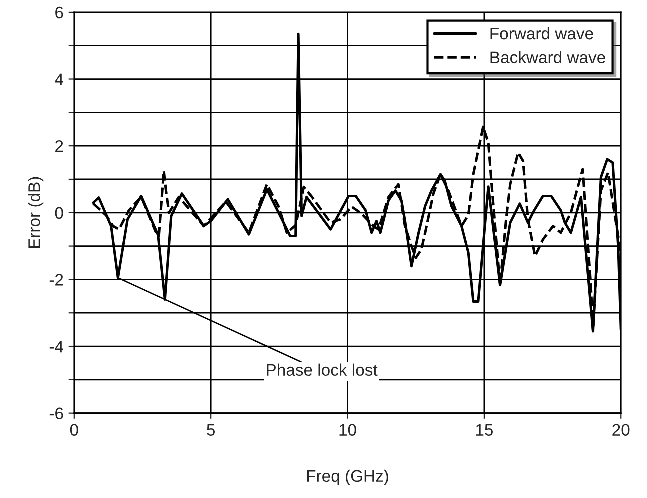 The height and width of the screenshot is (498, 647). I want to click on x-tick-label: 0, so click(74, 430).